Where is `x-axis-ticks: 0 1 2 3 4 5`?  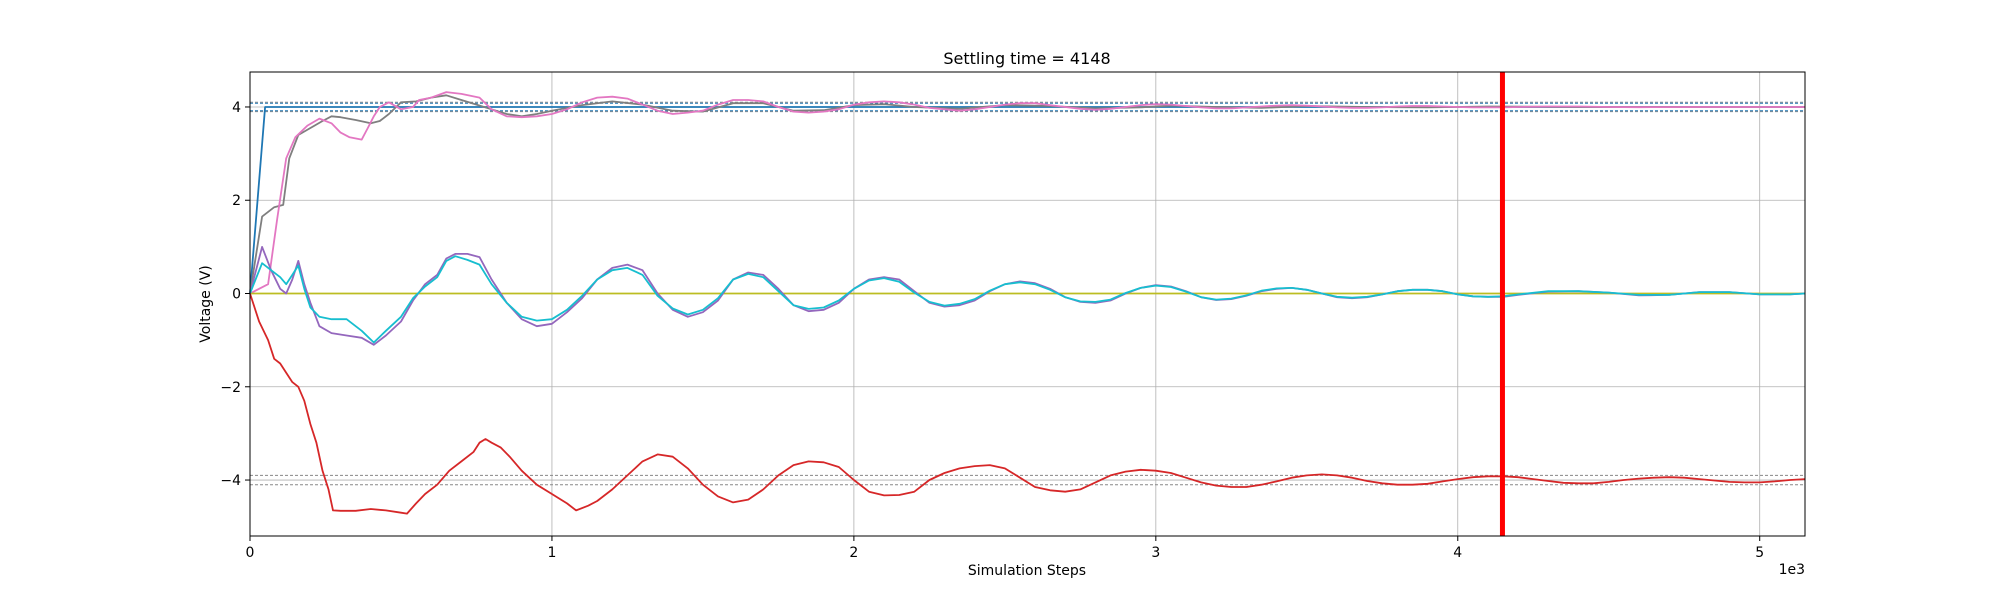 x-axis-ticks: 0 1 2 3 4 5 is located at coordinates (1005, 548).